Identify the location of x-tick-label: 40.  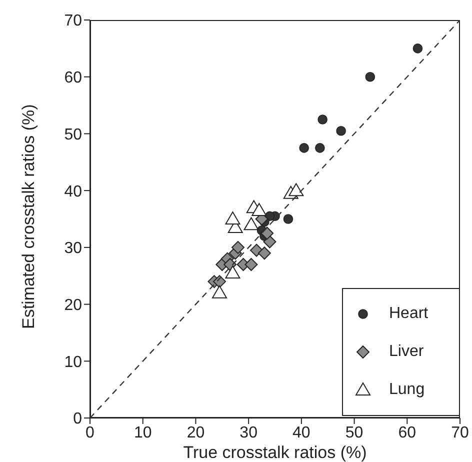
(301, 433).